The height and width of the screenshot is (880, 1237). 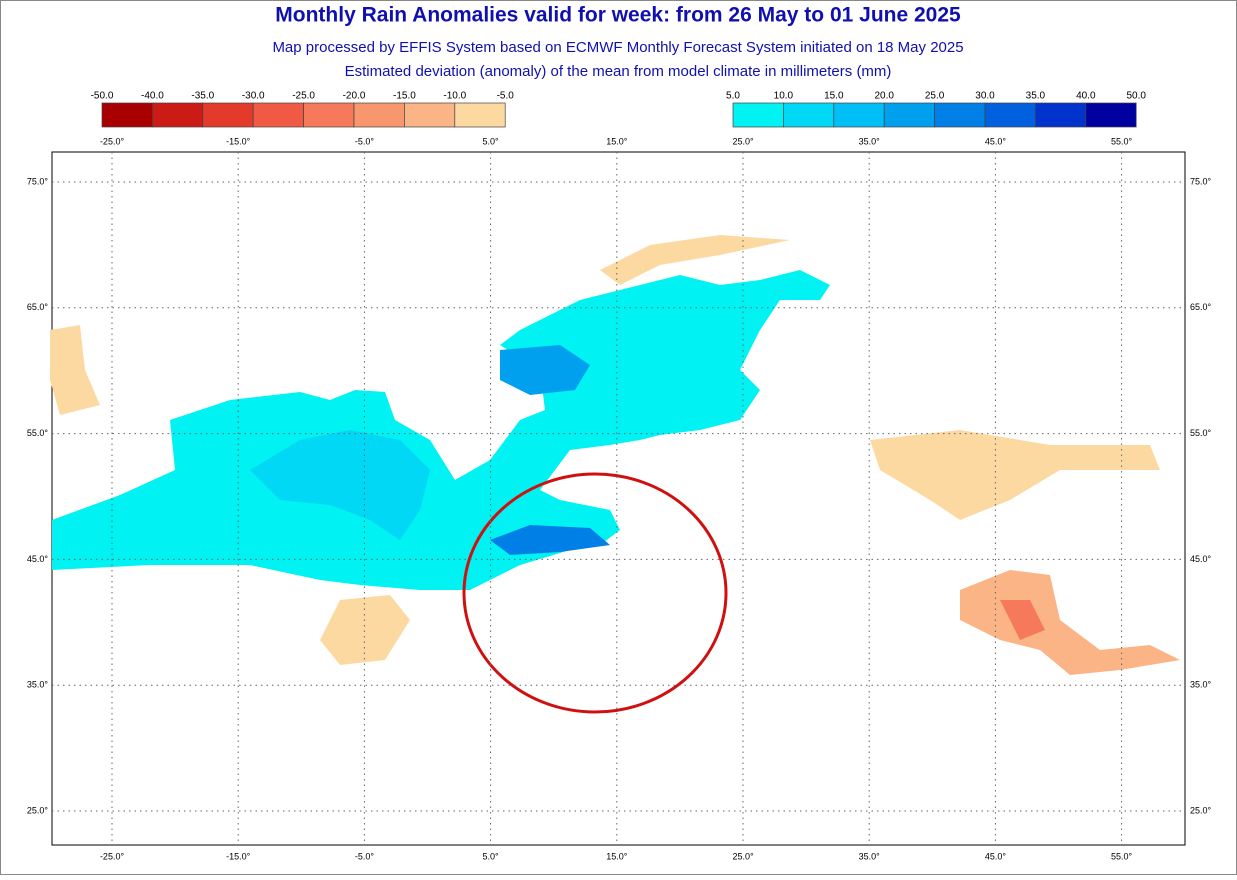 What do you see at coordinates (404, 96) in the screenshot?
I see `legend-label: -15.0` at bounding box center [404, 96].